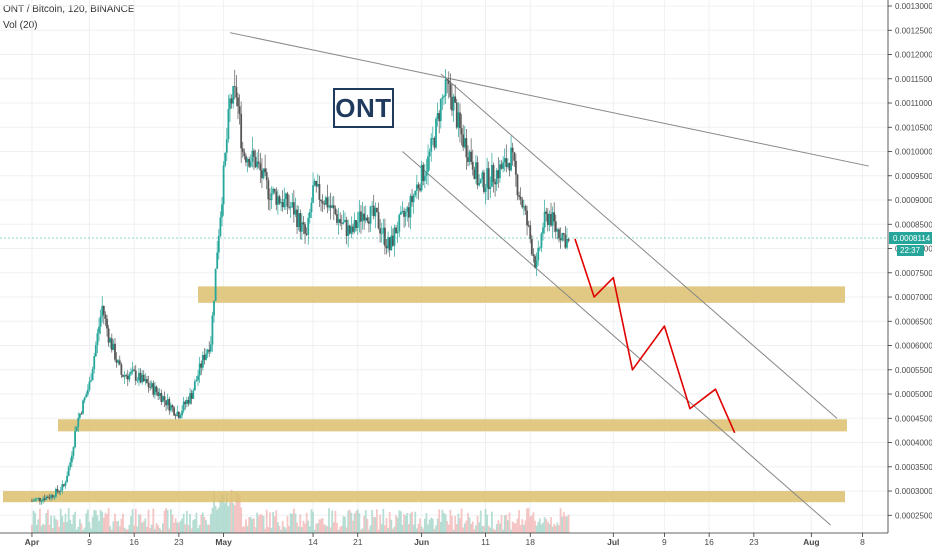 The width and height of the screenshot is (932, 550). I want to click on volume-bars, so click(300, 511).